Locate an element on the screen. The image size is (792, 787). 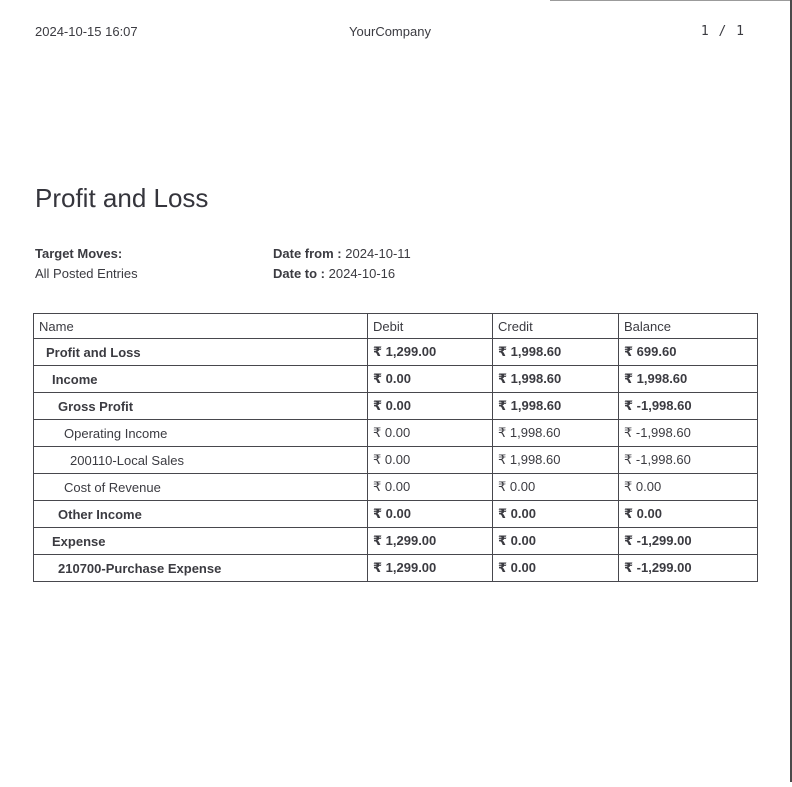
page-number: 1 / 1 is located at coordinates (723, 31).